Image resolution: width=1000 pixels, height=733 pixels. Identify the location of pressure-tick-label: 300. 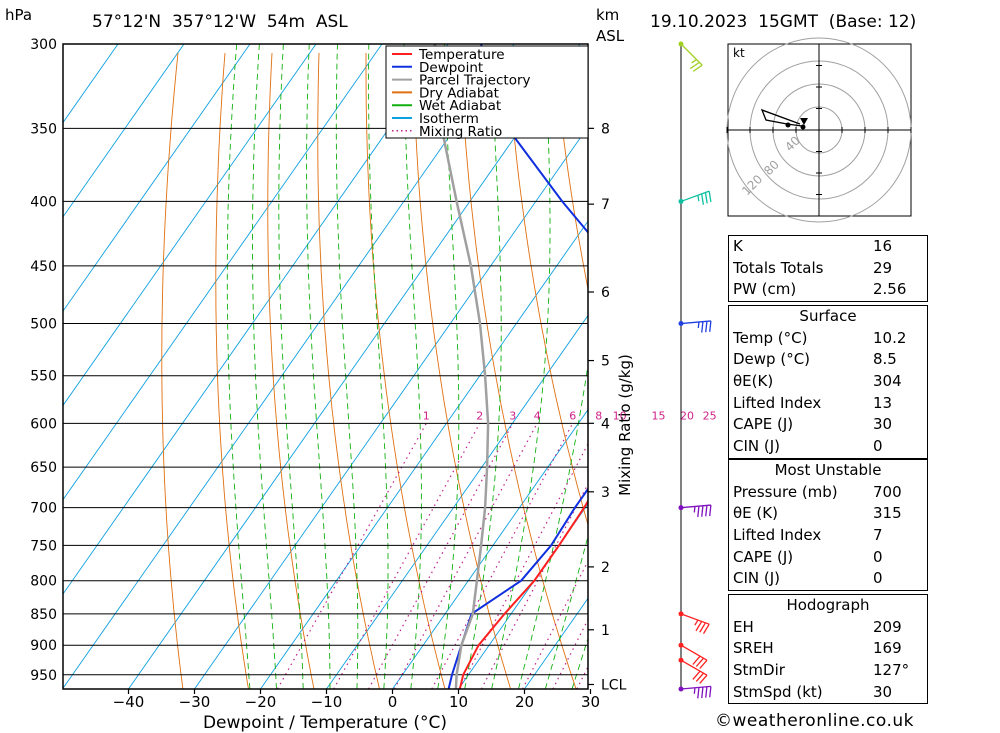
(43, 45).